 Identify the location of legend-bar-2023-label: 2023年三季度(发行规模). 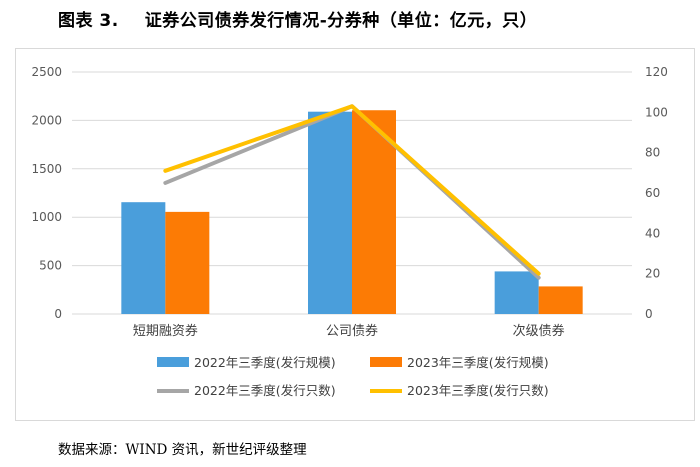
(478, 362).